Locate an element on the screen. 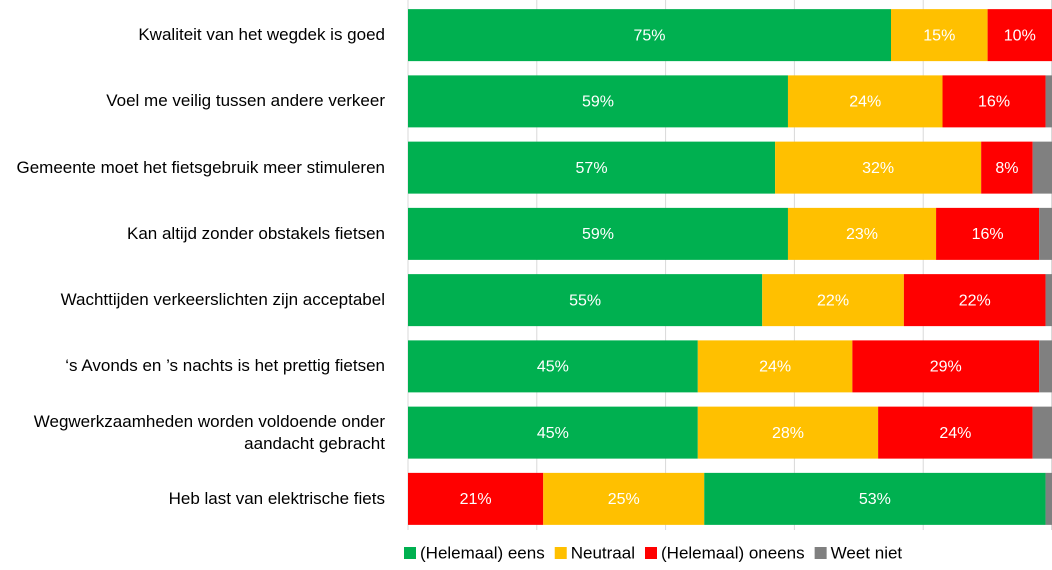  value-label: 57% is located at coordinates (592, 168).